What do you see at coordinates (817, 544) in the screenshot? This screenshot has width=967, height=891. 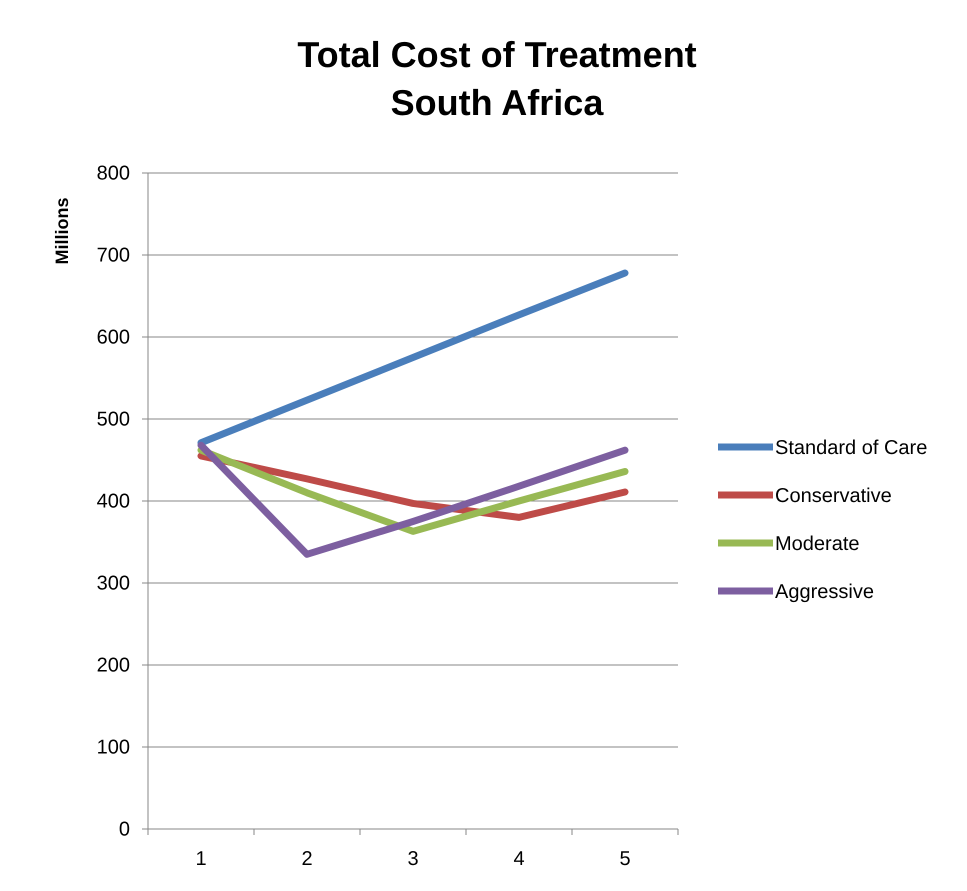 I see `legend-label: Moderate` at bounding box center [817, 544].